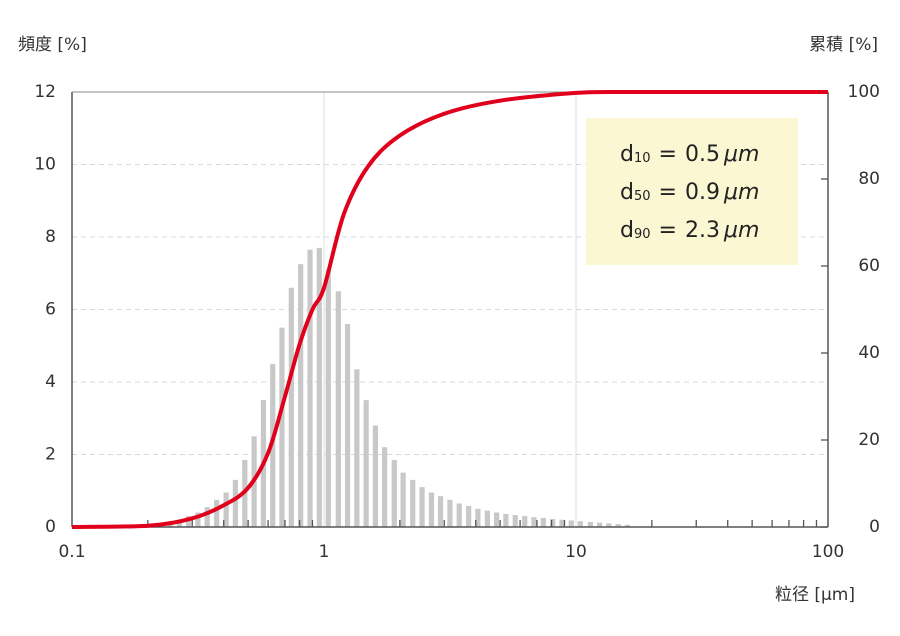  Describe the element at coordinates (324, 552) in the screenshot. I see `x-tick-label: 1` at that location.